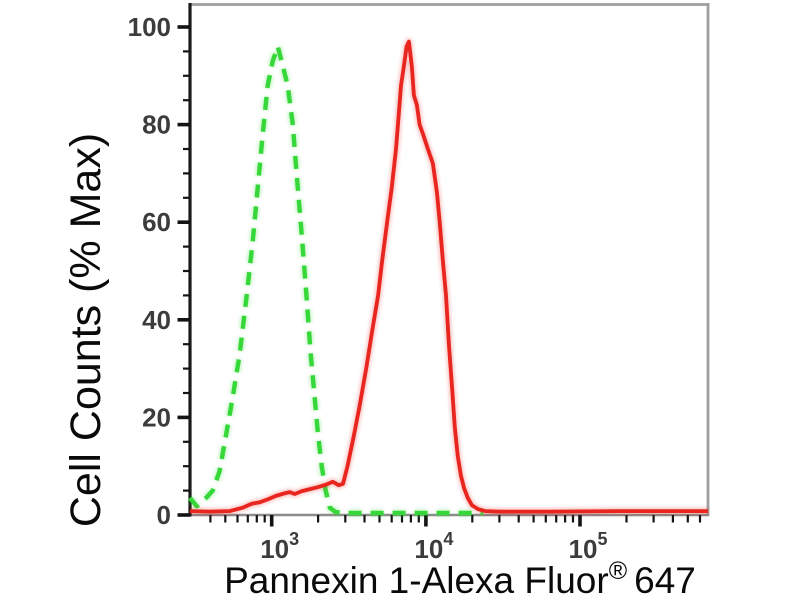 Image resolution: width=800 pixels, height=600 pixels. What do you see at coordinates (183, 271) in the screenshot?
I see `y-axis-ticks` at bounding box center [183, 271].